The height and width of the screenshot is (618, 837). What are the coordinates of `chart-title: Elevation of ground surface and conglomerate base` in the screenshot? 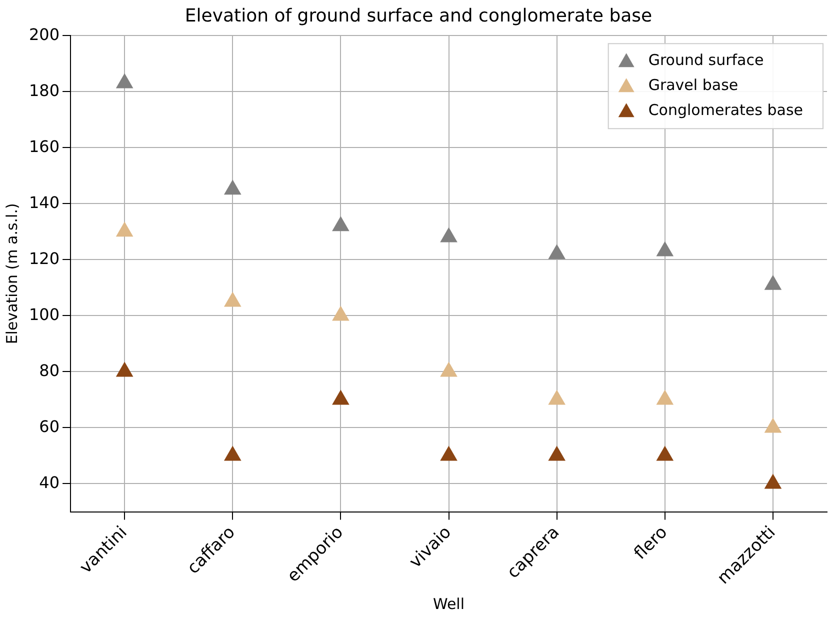 It's located at (418, 15).